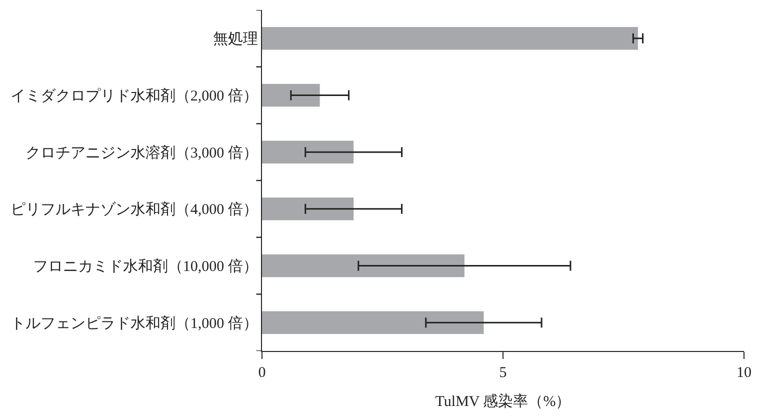 This screenshot has height=417, width=762. What do you see at coordinates (744, 373) in the screenshot?
I see `x-tick-label: 10` at bounding box center [744, 373].